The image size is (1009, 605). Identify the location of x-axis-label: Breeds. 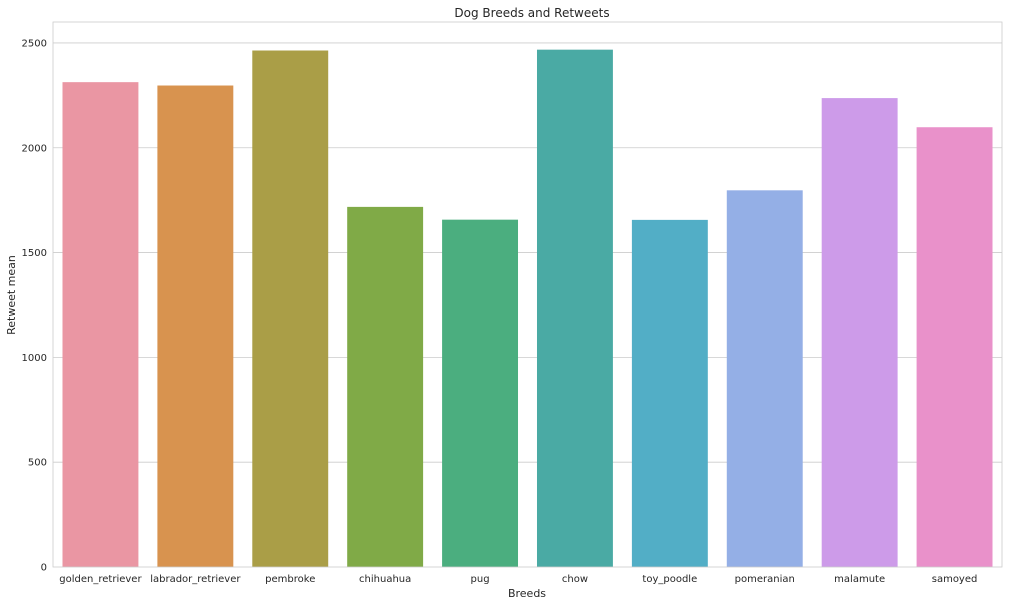
(527, 593).